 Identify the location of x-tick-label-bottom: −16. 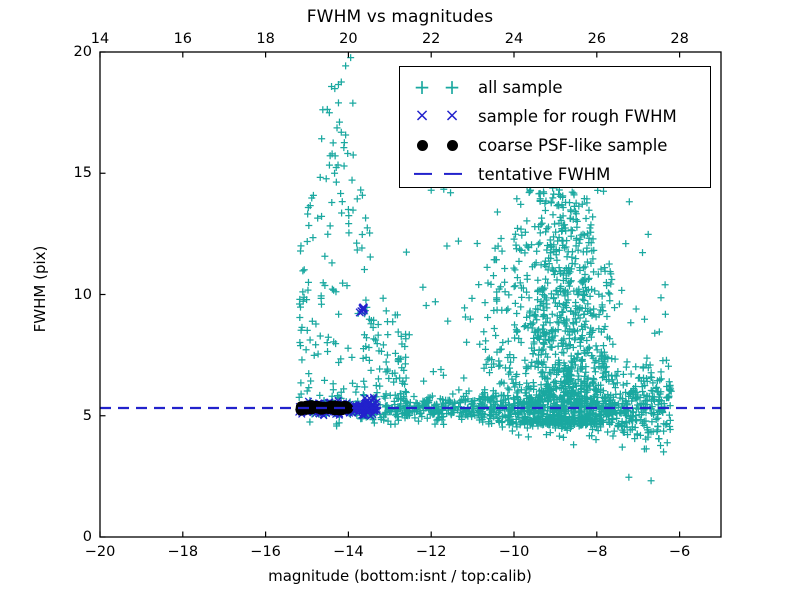
(265, 552).